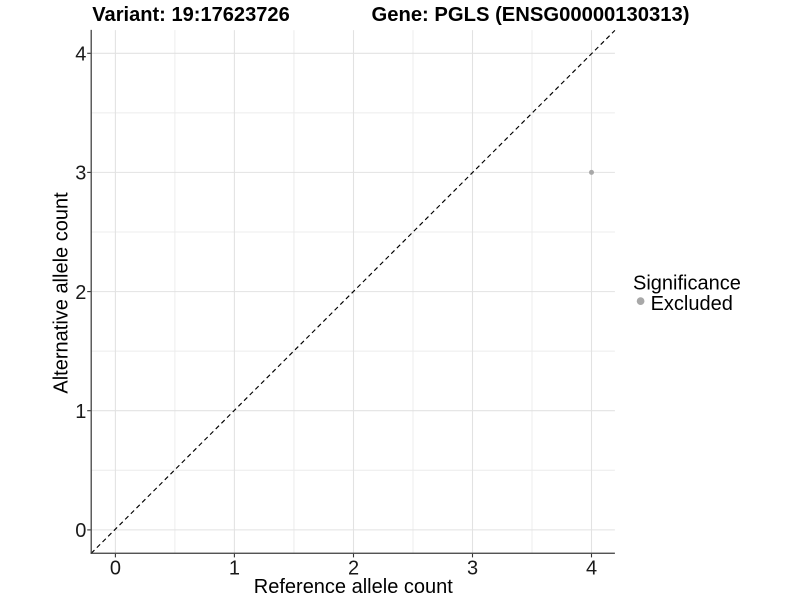 This screenshot has height=605, width=800. Describe the element at coordinates (61, 293) in the screenshot. I see `svg-text: Alternative allele count` at that location.